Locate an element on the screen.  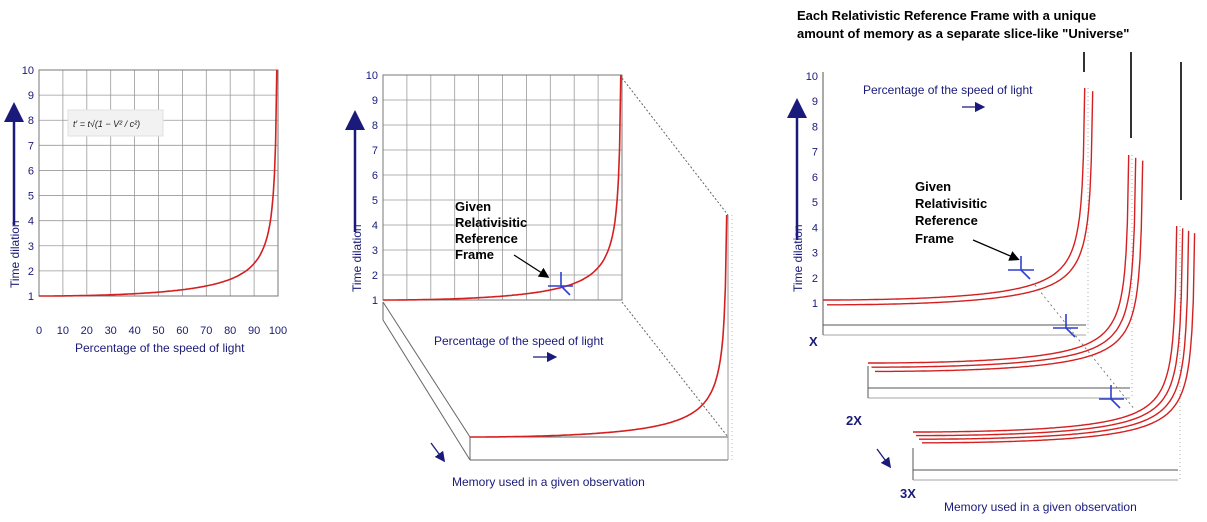
x-tick-label: 10 is located at coordinates (63, 331).